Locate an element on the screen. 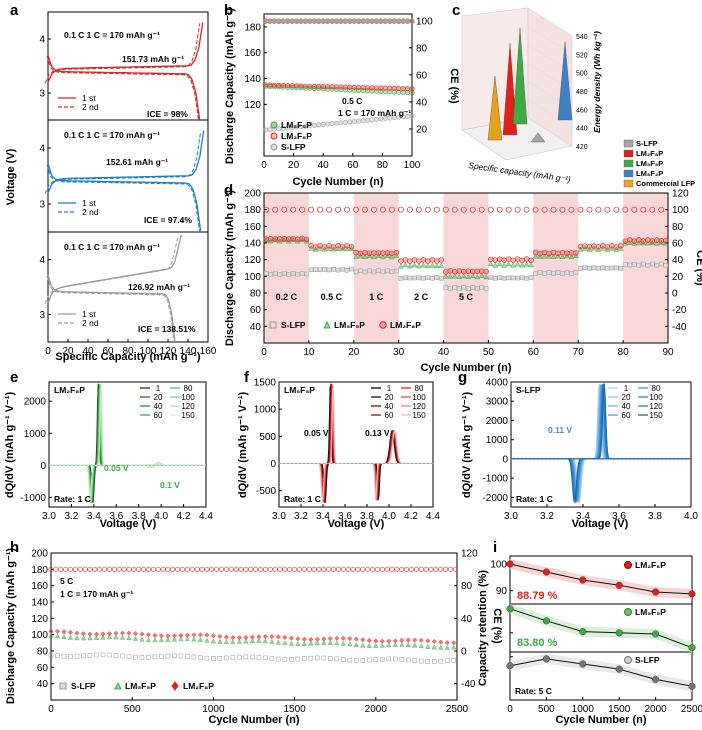  panel-d-point-0-82.5 is located at coordinates (634, 264).